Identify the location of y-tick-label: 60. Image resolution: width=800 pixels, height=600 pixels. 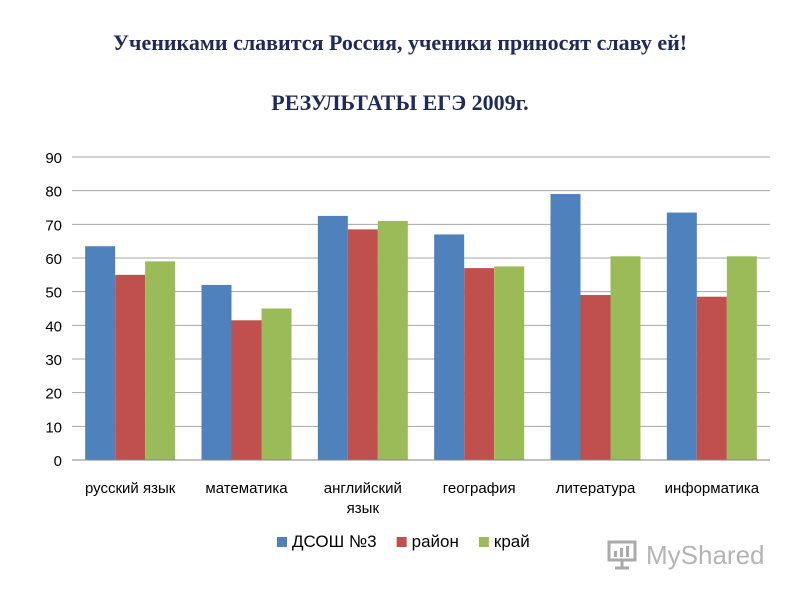
(53, 259).